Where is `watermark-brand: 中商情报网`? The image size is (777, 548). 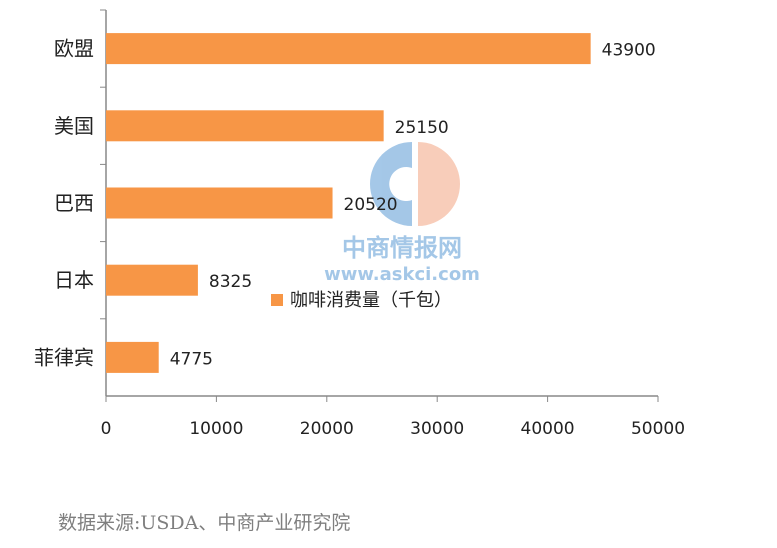 watermark-brand: 中商情报网 is located at coordinates (402, 248).